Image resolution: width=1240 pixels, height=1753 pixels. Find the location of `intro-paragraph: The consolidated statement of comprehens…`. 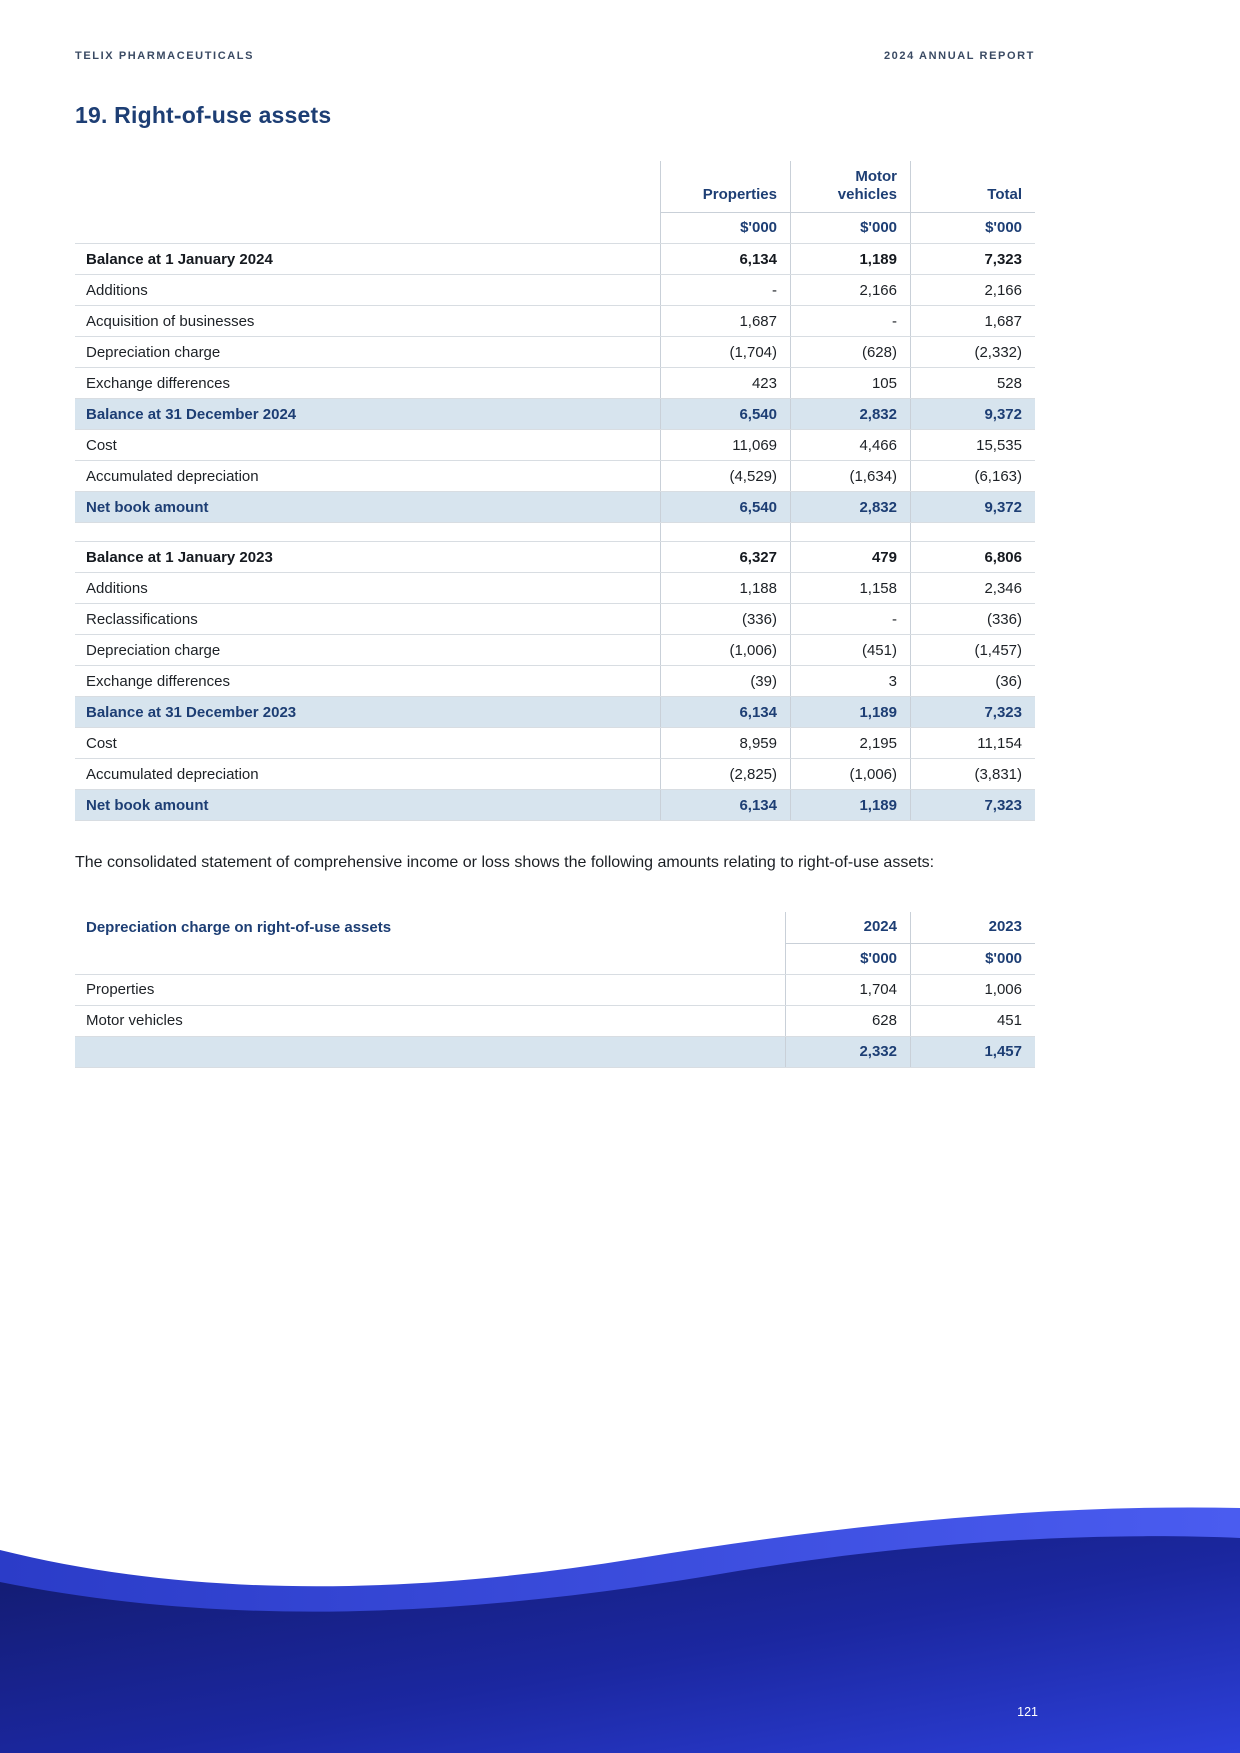

intro-paragraph: The consolidated statement of comprehens… is located at coordinates (505, 862).